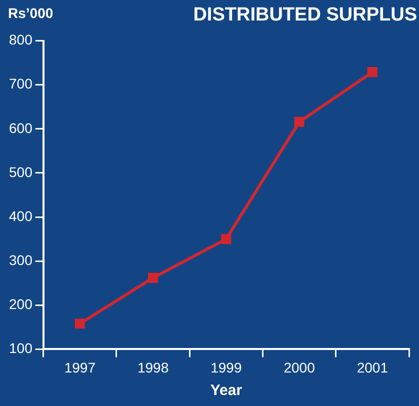 Image resolution: width=419 pixels, height=406 pixels. Describe the element at coordinates (21, 216) in the screenshot. I see `y-tick-label: 400` at that location.